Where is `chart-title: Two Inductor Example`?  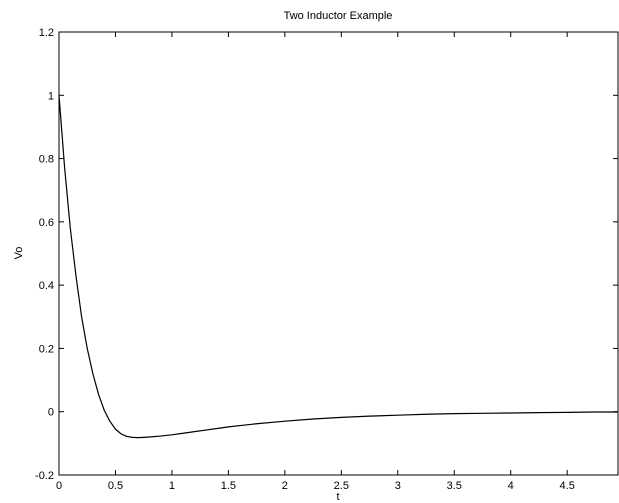
chart-title: Two Inductor Example is located at coordinates (338, 16).